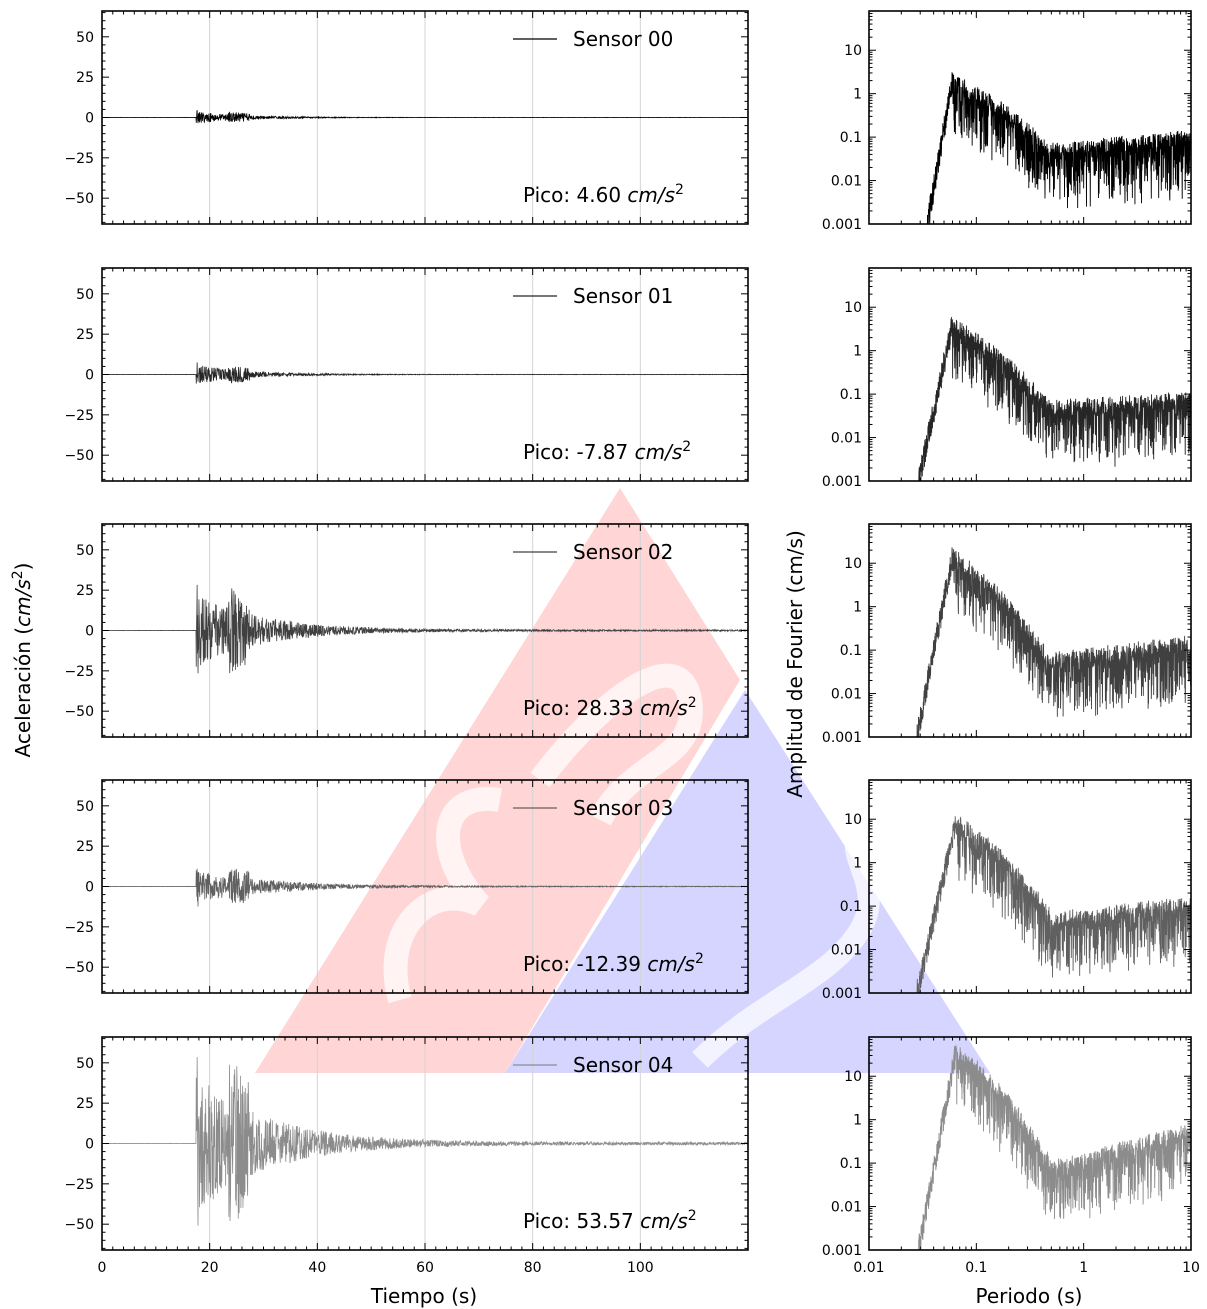 Image resolution: width=1207 pixels, height=1309 pixels. What do you see at coordinates (640, 1268) in the screenshot?
I see `x-tick-label: 100` at bounding box center [640, 1268].